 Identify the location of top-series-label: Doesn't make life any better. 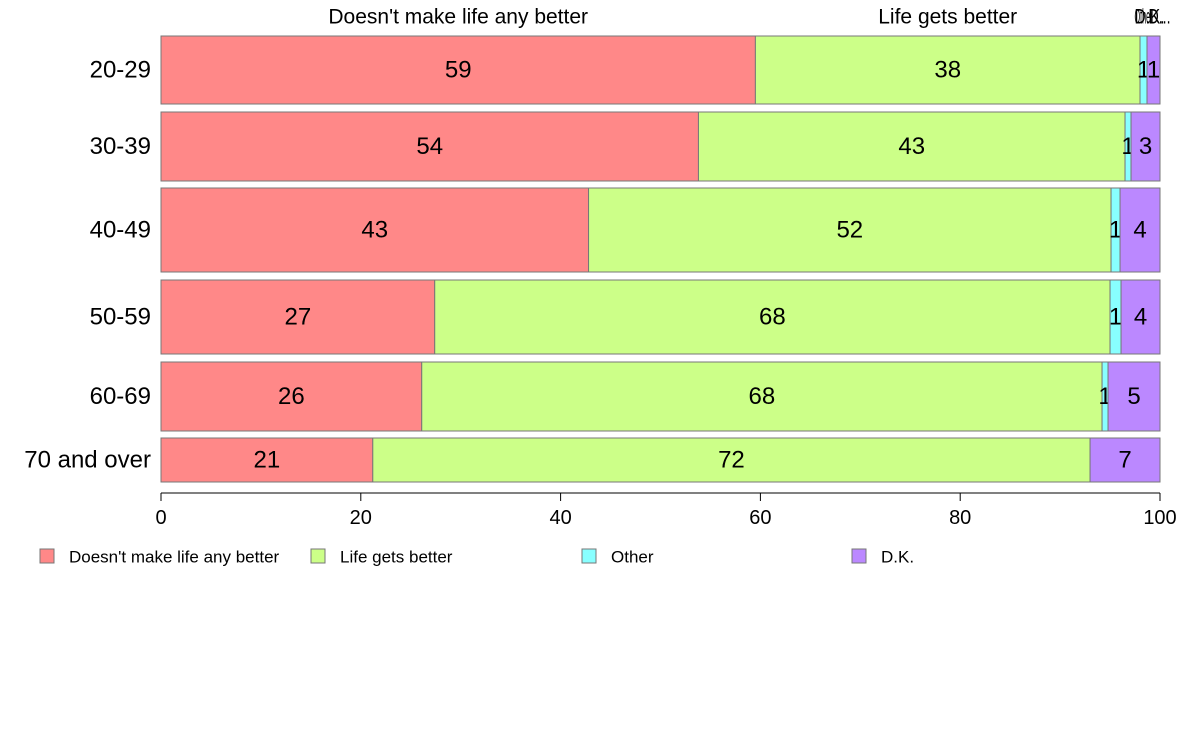
(458, 17).